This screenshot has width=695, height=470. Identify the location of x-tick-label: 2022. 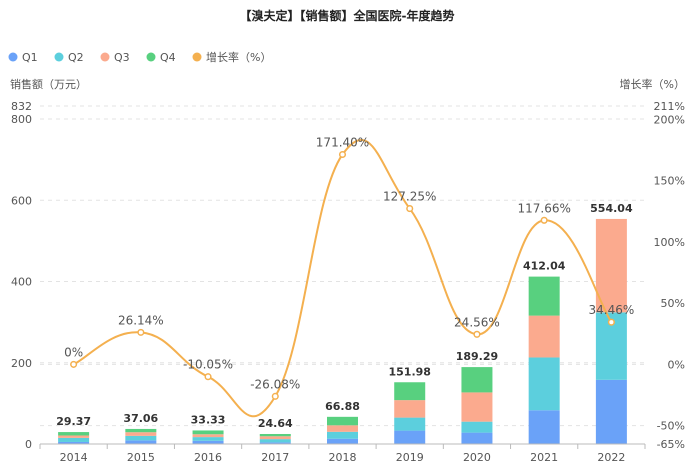
(611, 457).